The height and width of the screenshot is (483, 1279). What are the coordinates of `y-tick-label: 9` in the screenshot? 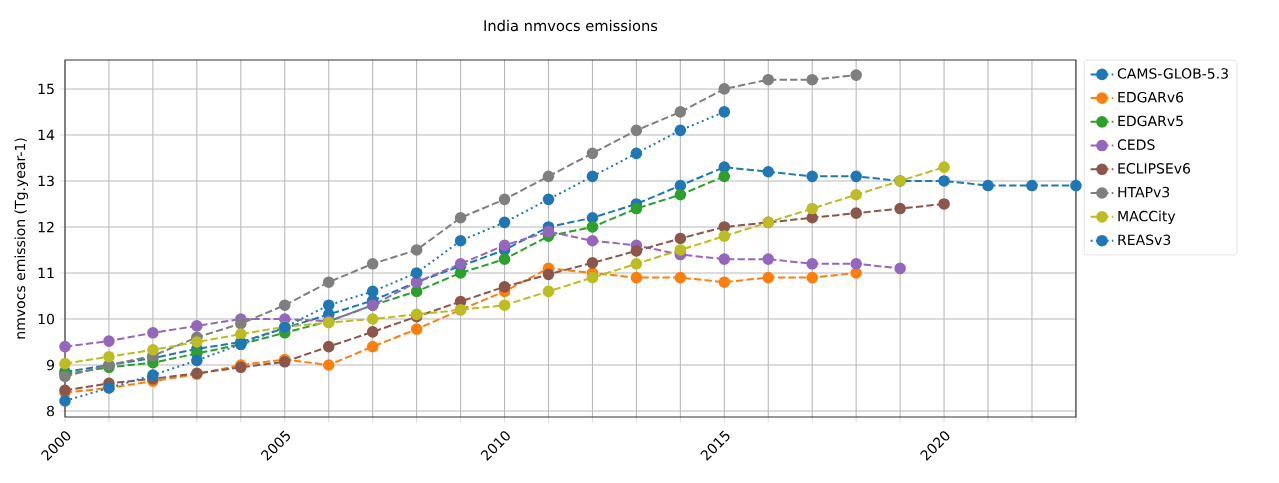 It's located at (50, 365).